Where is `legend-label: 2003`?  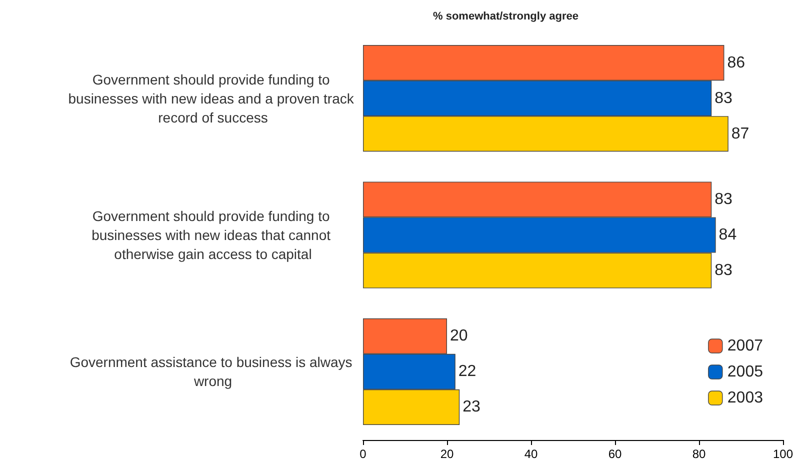
legend-label: 2003 is located at coordinates (745, 398).